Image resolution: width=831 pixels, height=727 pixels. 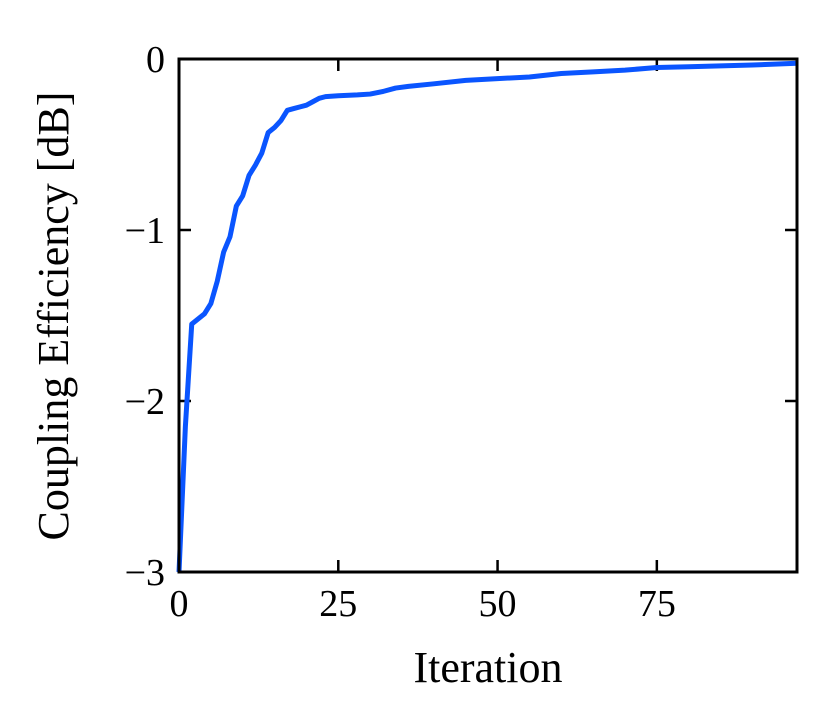 What do you see at coordinates (155, 60) in the screenshot?
I see `y-tick-label: 0` at bounding box center [155, 60].